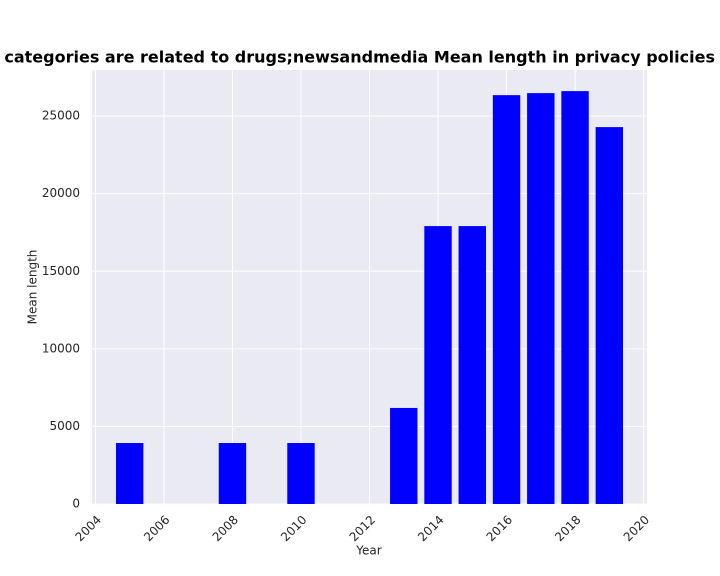 This screenshot has width=720, height=576. Describe the element at coordinates (636, 528) in the screenshot. I see `x-tick-label: 2020` at that location.